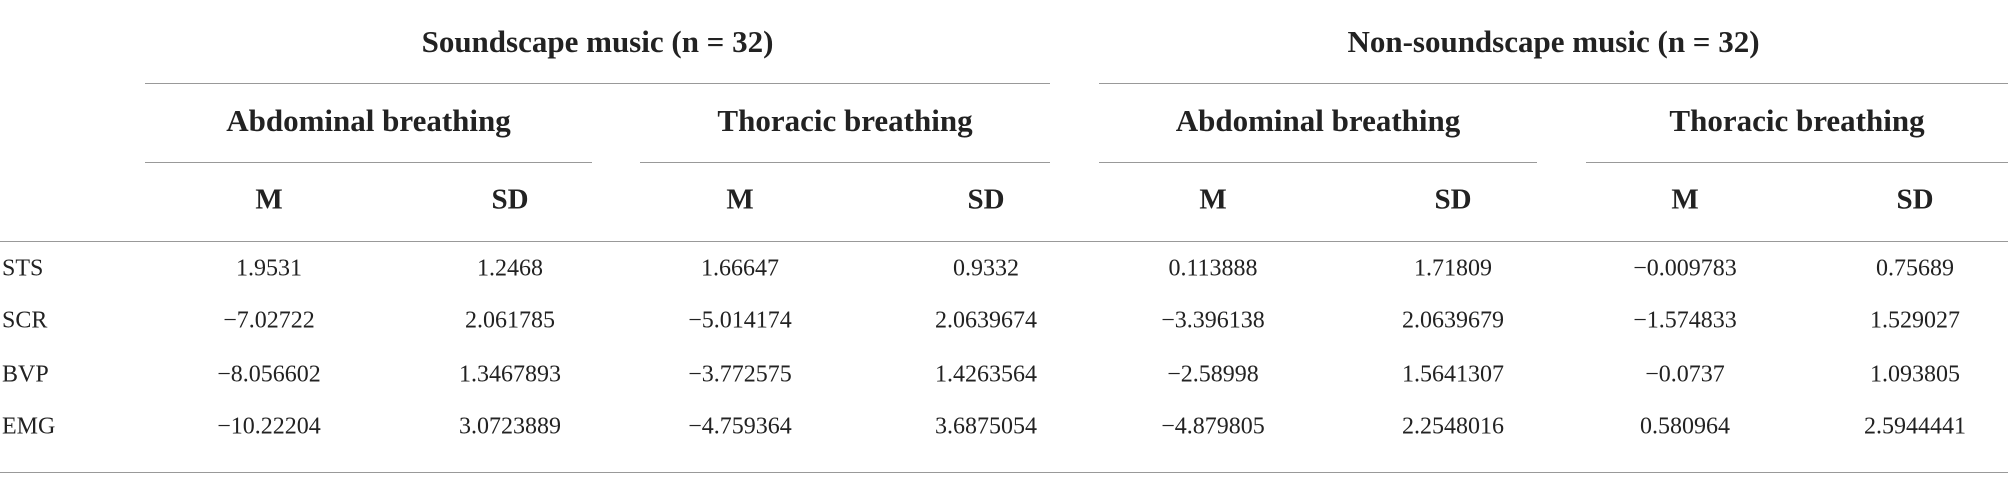 The width and height of the screenshot is (2008, 478). I want to click on cell: 1.2468, so click(510, 268).